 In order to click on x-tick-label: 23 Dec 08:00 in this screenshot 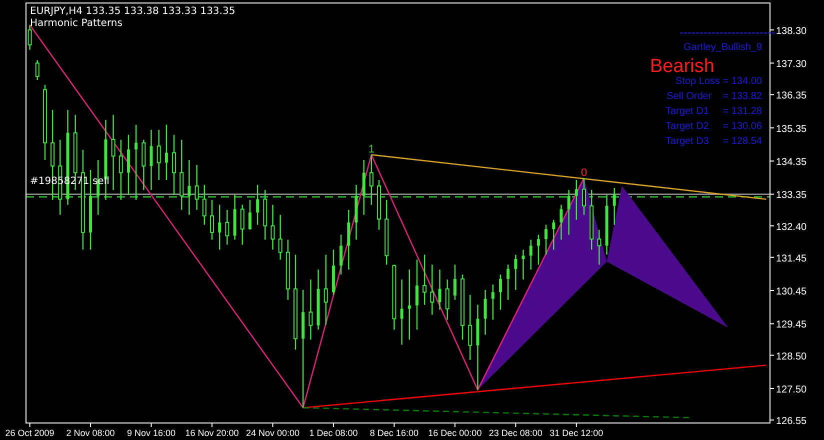, I will do `click(515, 433)`.